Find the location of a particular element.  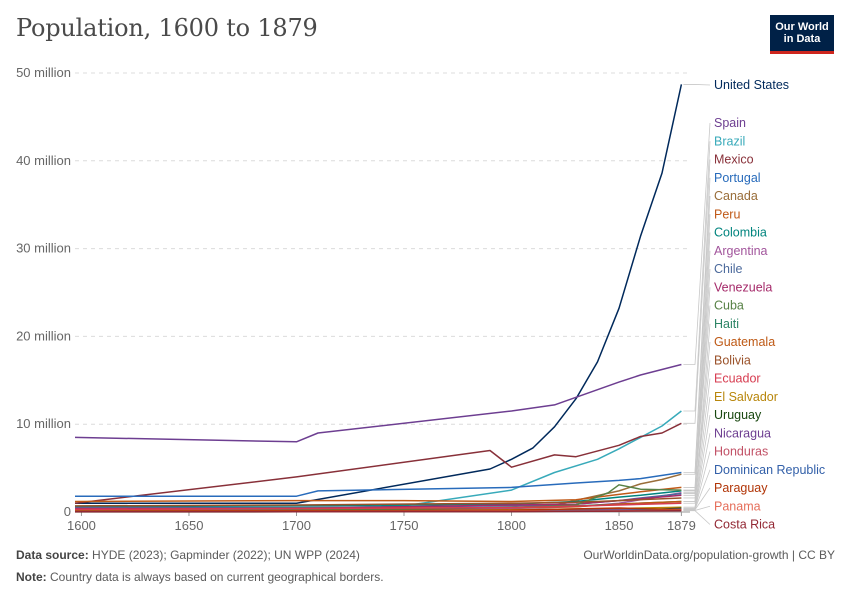

legend-label-united-states: United States is located at coordinates (751, 85).